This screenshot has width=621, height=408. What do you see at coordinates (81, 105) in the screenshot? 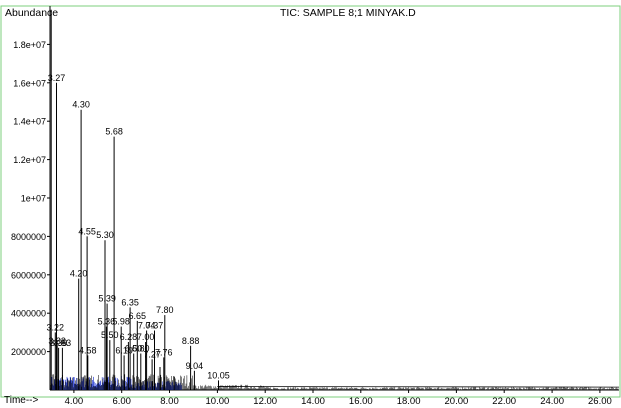
I see `peak-label: 4.30` at bounding box center [81, 105].